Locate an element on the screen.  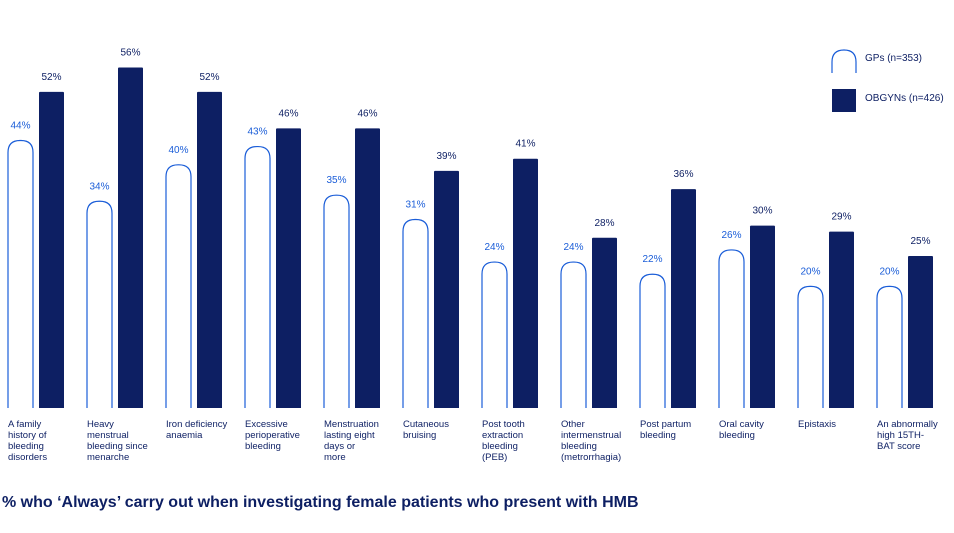
legend-swatch-obgyns is located at coordinates (844, 100).